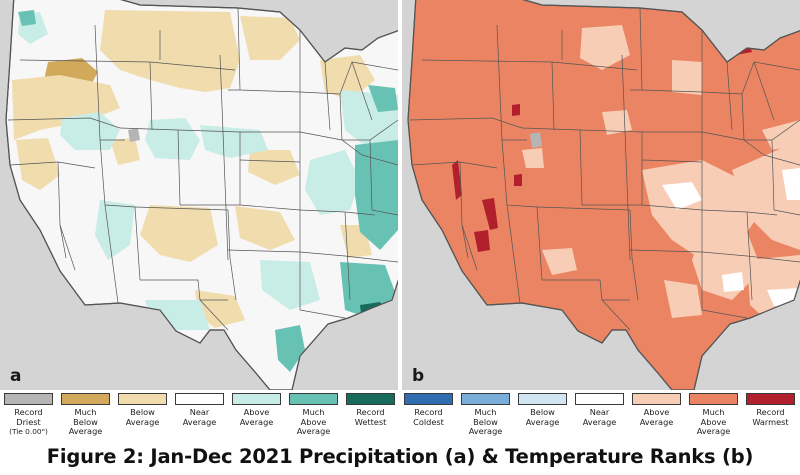  I want to click on legend-record-wettest: Record Wettest, so click(370, 410).